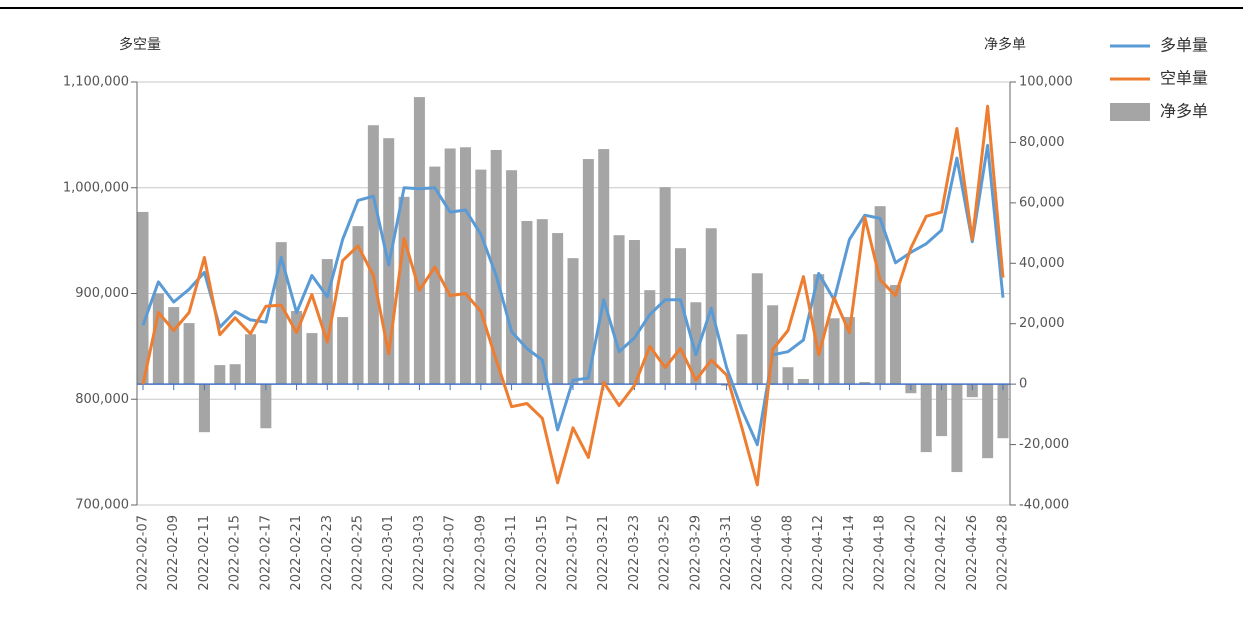 This screenshot has height=643, width=1243. I want to click on x-tick-label: 2022-04-12, so click(818, 553).